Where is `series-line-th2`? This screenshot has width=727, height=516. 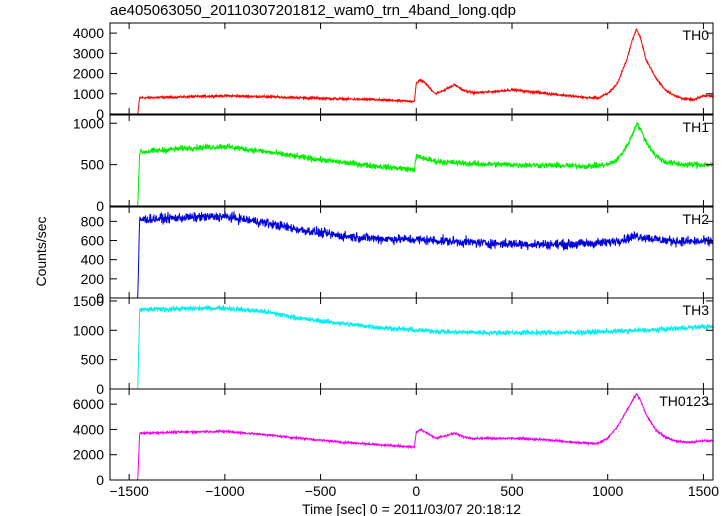
series-line-th2 is located at coordinates (411, 254).